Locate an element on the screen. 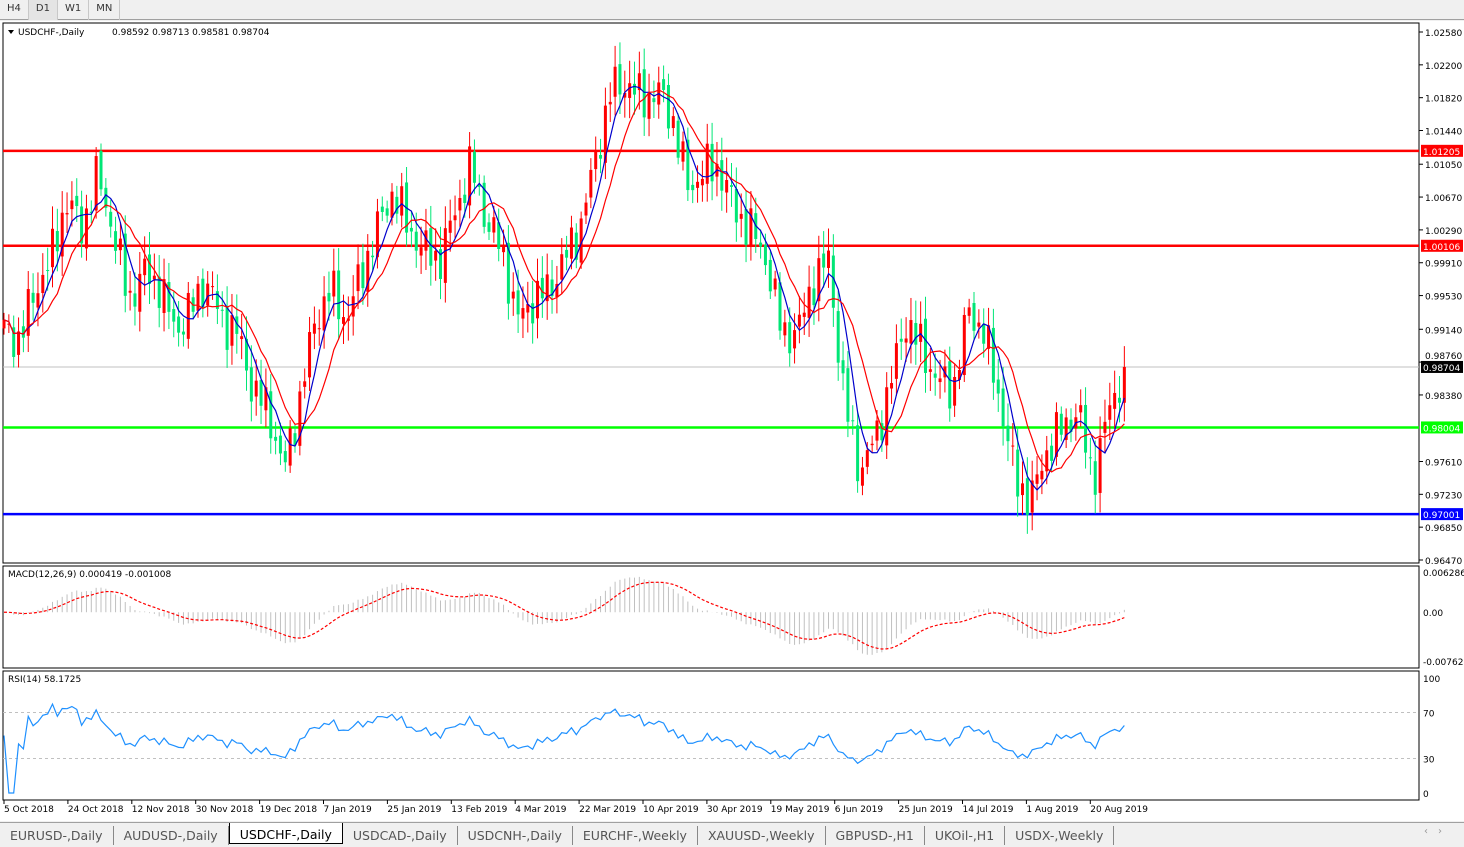  chart-tab: AUDUSD-,Daily is located at coordinates (171, 835).